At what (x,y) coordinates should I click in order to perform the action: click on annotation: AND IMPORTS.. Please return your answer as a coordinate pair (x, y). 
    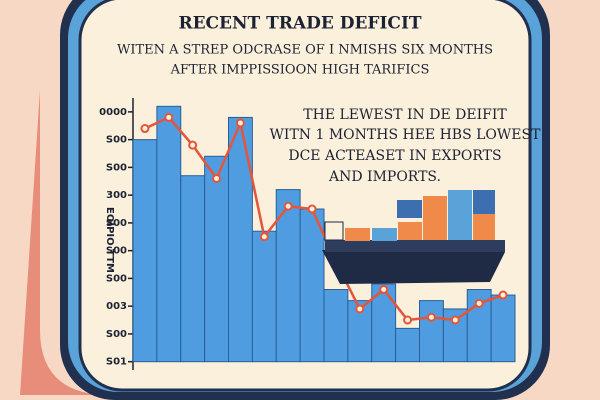
    Looking at the image, I should click on (384, 177).